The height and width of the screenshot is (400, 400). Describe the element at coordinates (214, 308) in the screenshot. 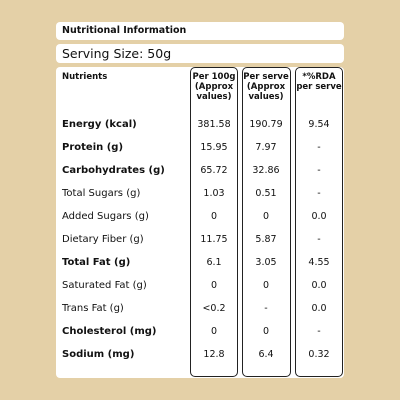

I see `nutrient-value: <0.2` at that location.